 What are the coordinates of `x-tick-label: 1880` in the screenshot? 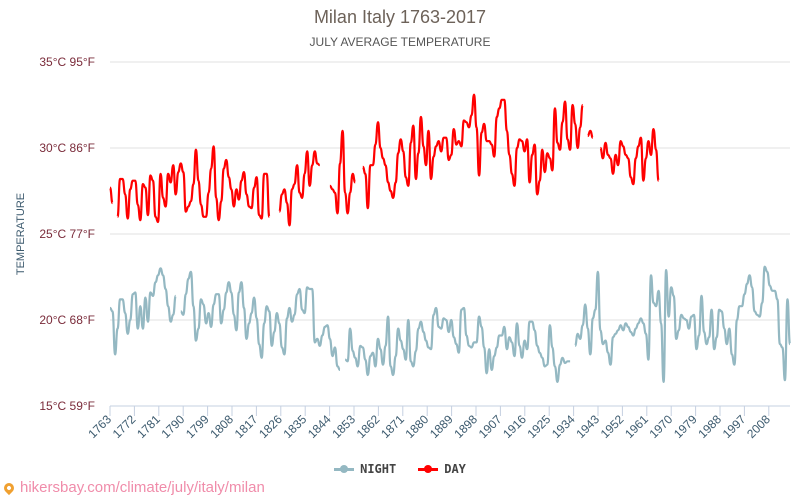 It's located at (417, 426).